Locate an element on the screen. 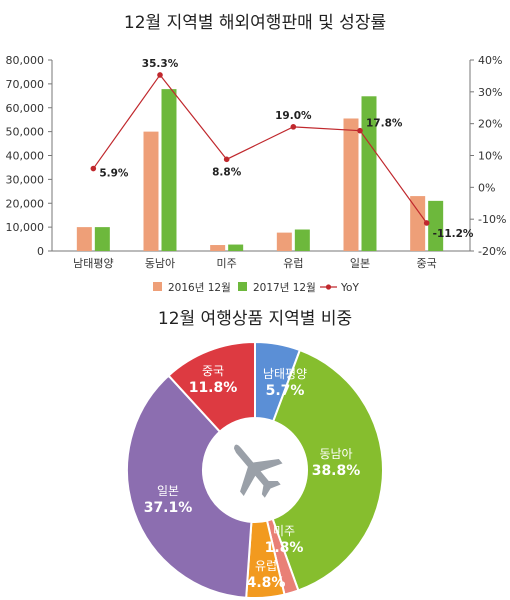 This screenshot has width=510, height=600. yoy-data-label: 19.0% is located at coordinates (293, 116).